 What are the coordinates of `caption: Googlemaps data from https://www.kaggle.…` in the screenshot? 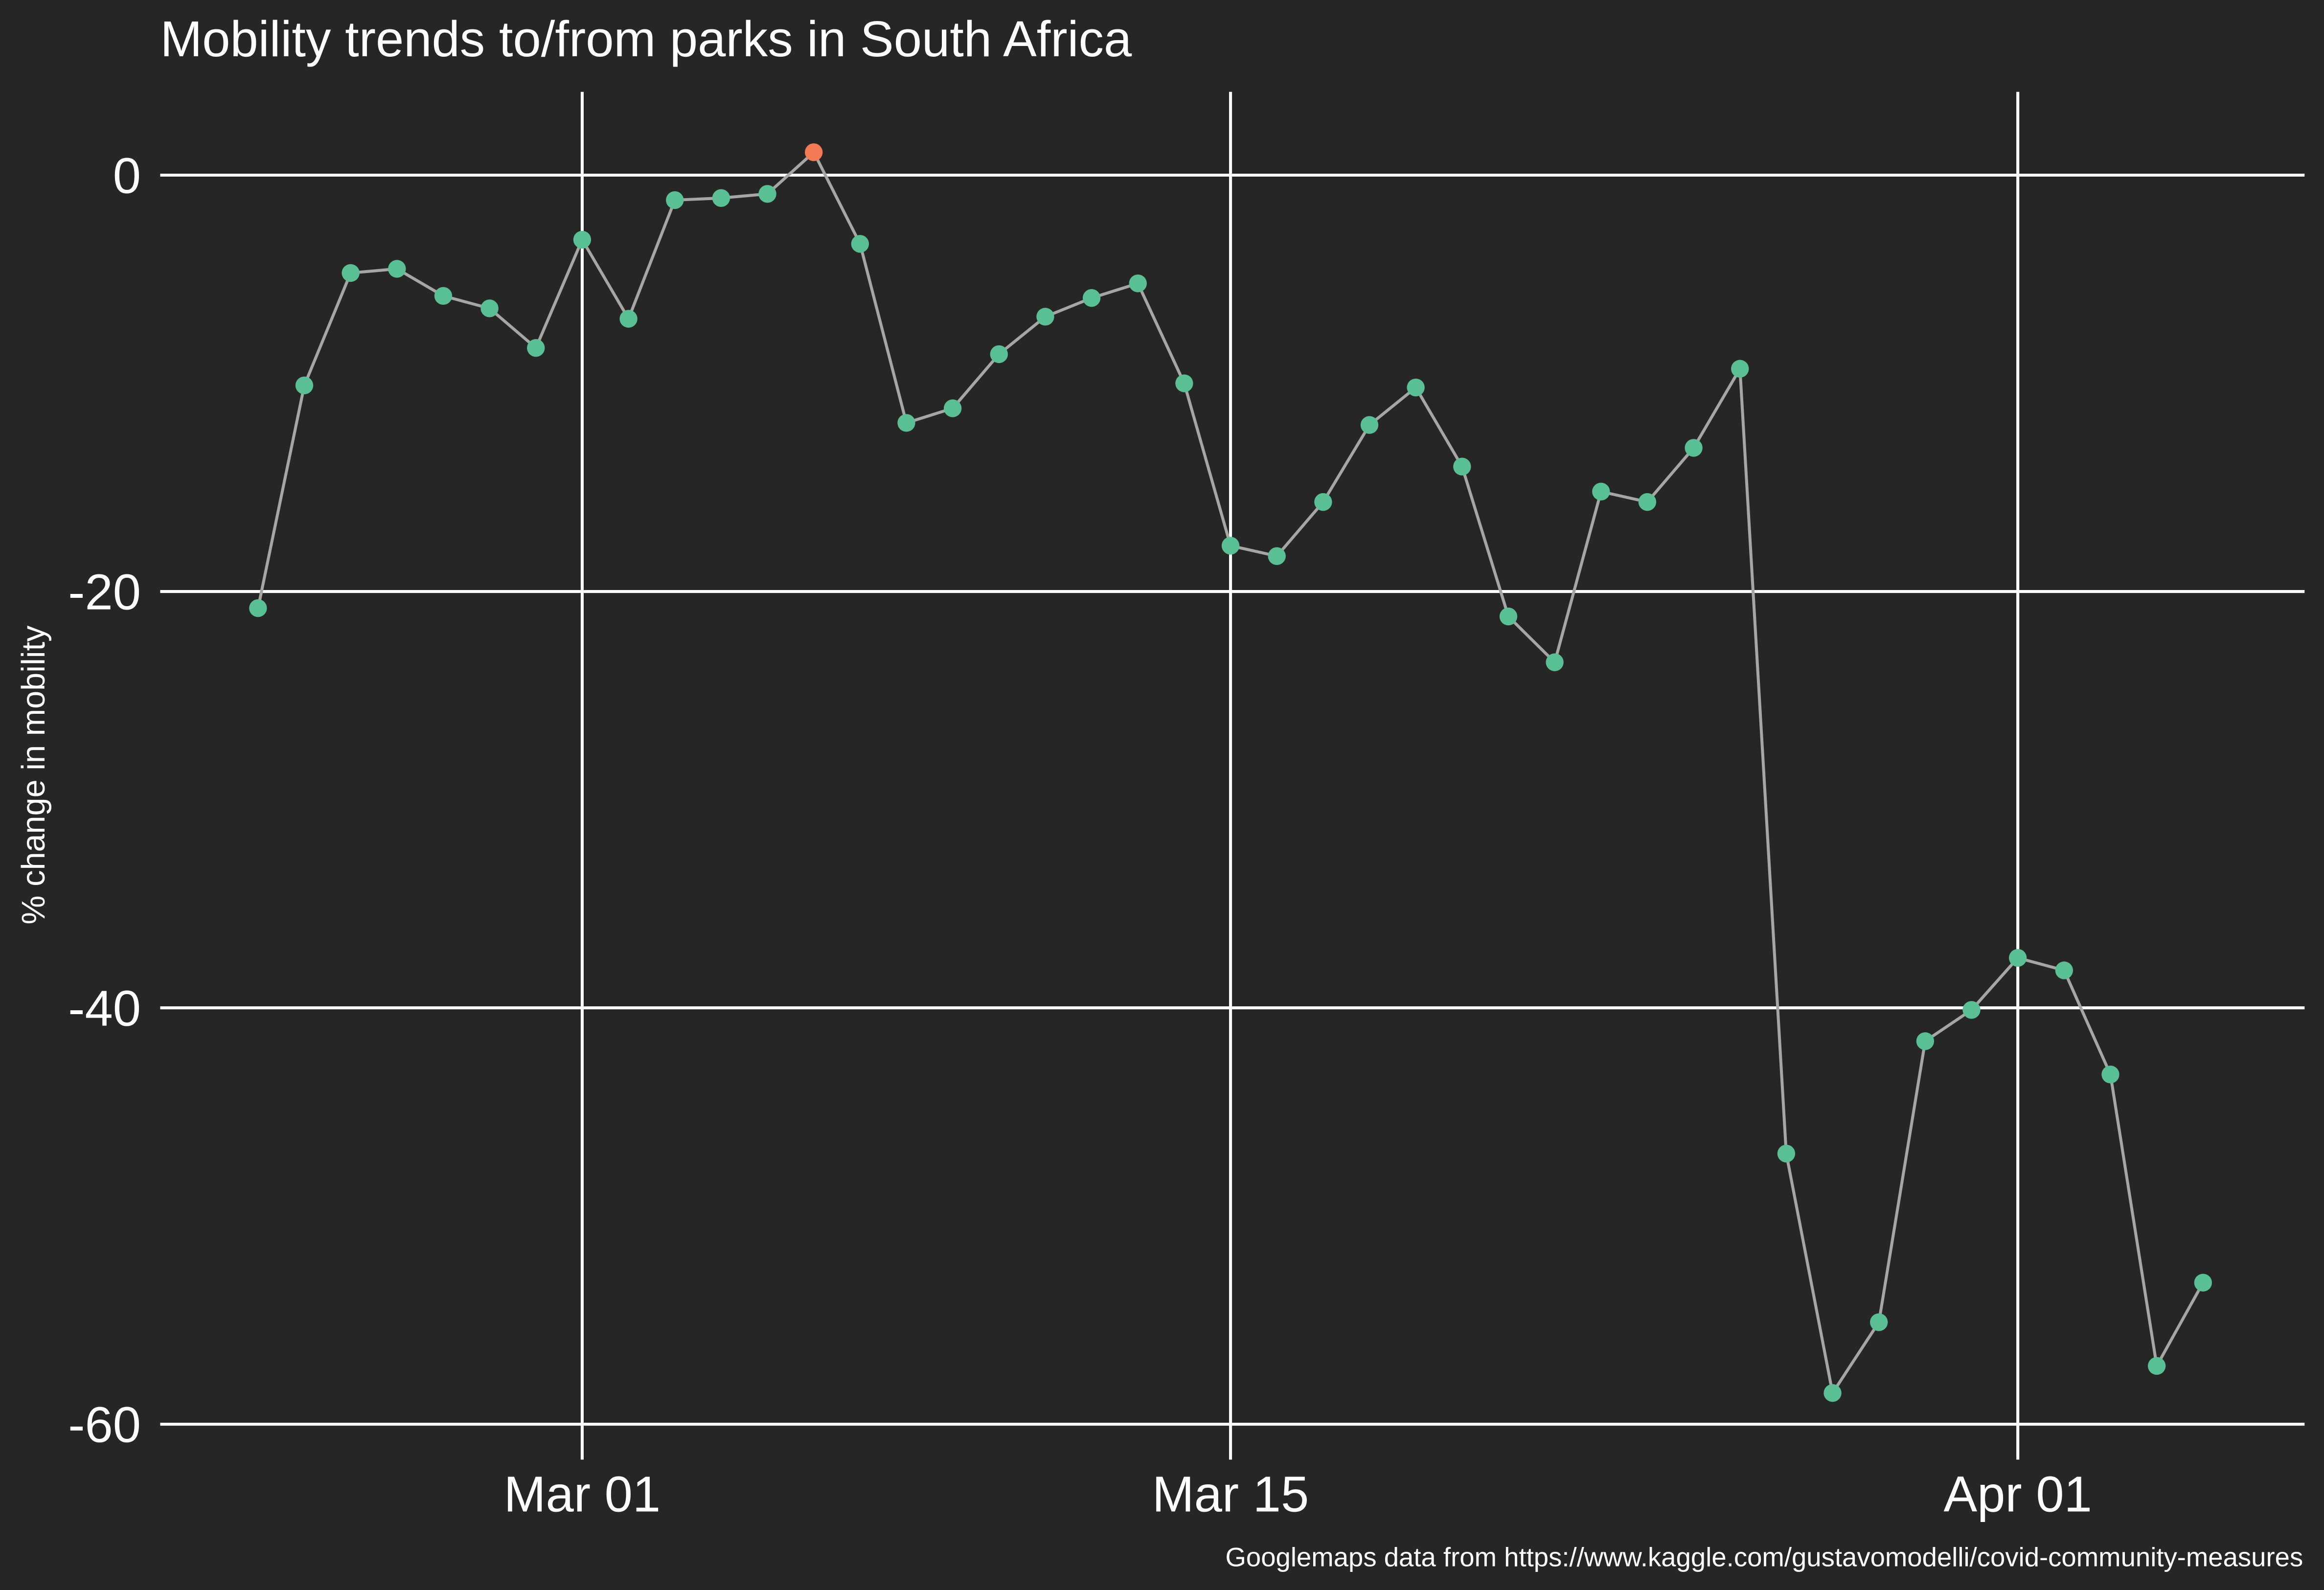 It's located at (1764, 1558).